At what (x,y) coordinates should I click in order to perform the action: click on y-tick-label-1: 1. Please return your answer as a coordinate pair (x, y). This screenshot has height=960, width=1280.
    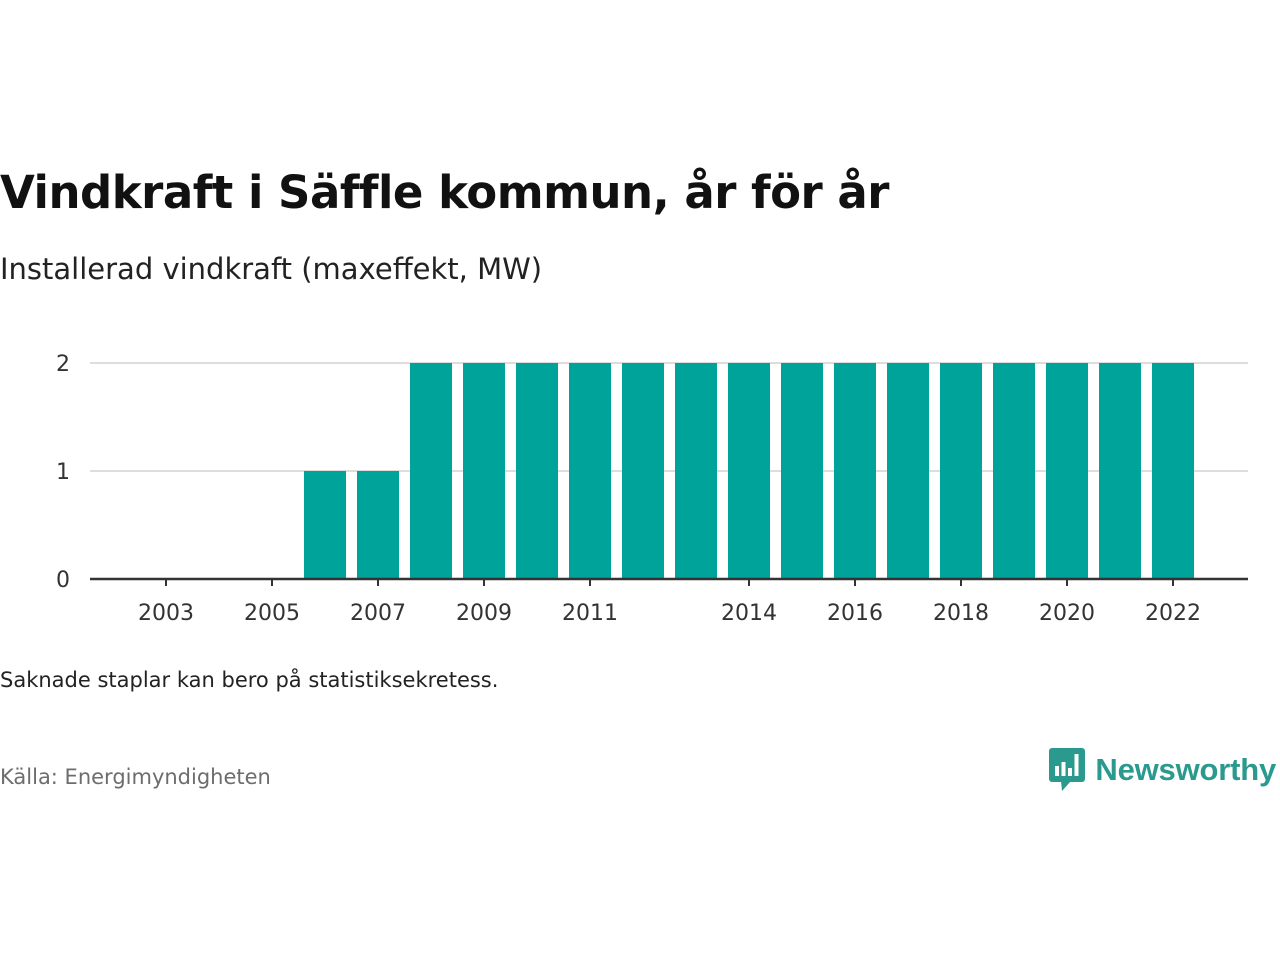
    Looking at the image, I should click on (63, 472).